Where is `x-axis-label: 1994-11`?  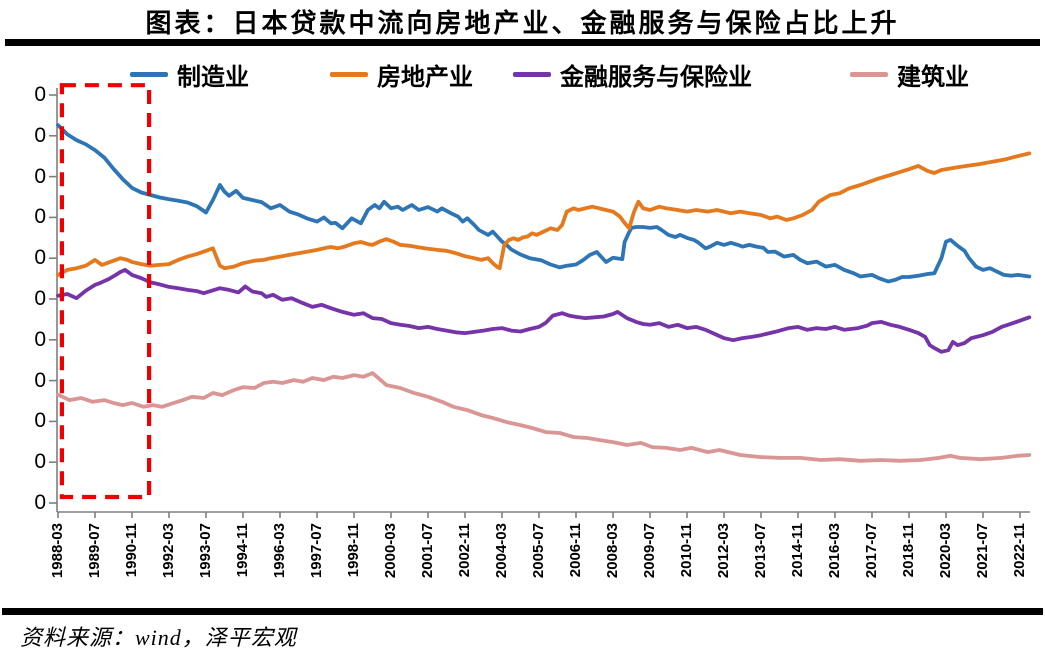
x-axis-label: 1994-11 is located at coordinates (242, 550).